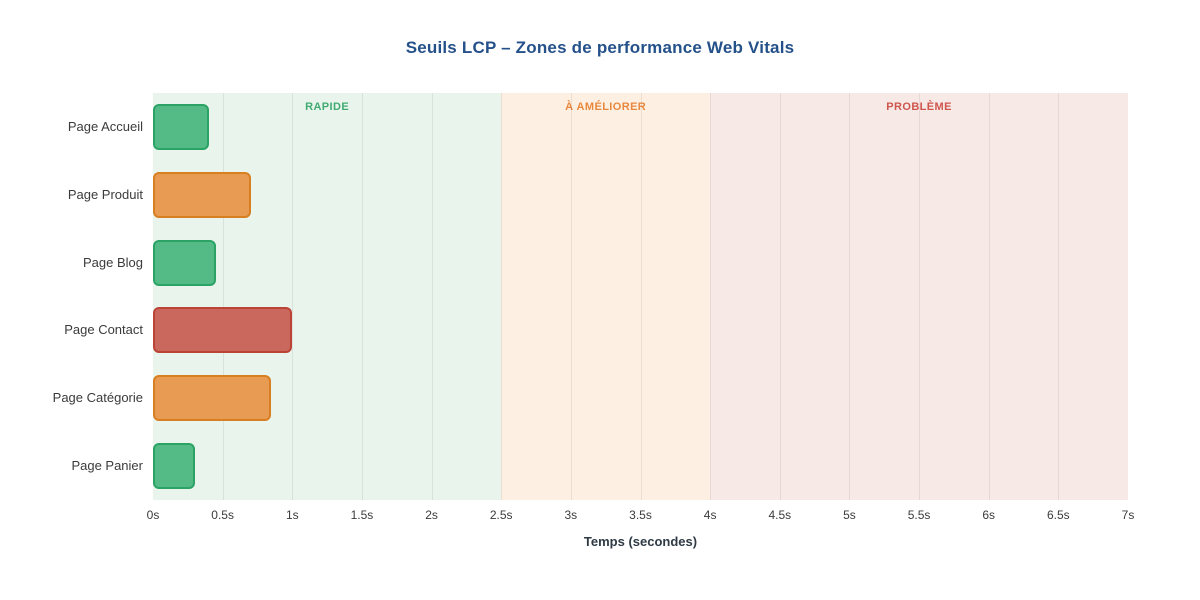 Image resolution: width=1200 pixels, height=600 pixels. I want to click on x-axis-title: Temps (secondes), so click(640, 541).